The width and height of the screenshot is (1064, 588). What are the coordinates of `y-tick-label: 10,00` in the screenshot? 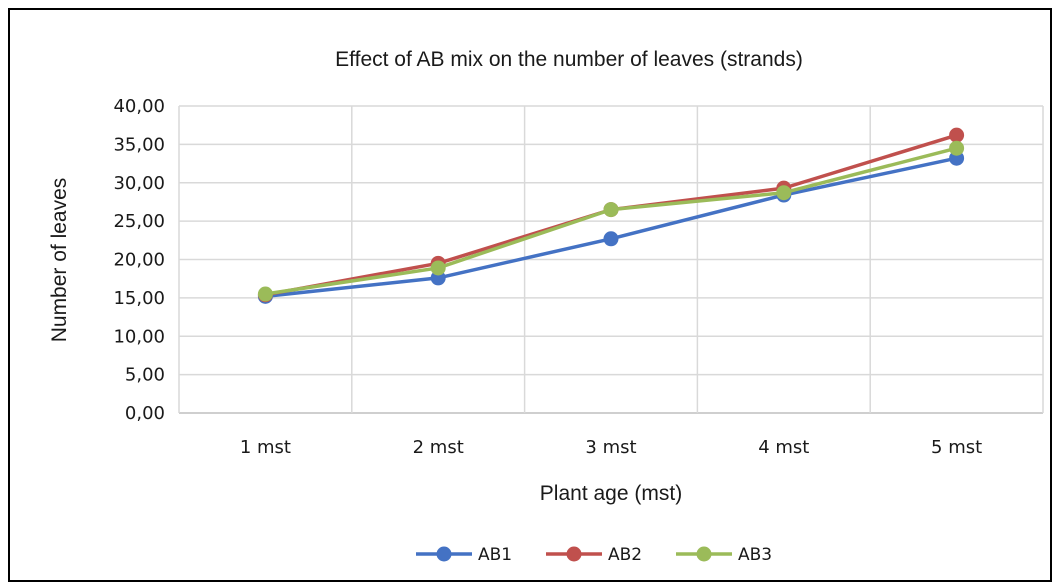 It's located at (139, 336).